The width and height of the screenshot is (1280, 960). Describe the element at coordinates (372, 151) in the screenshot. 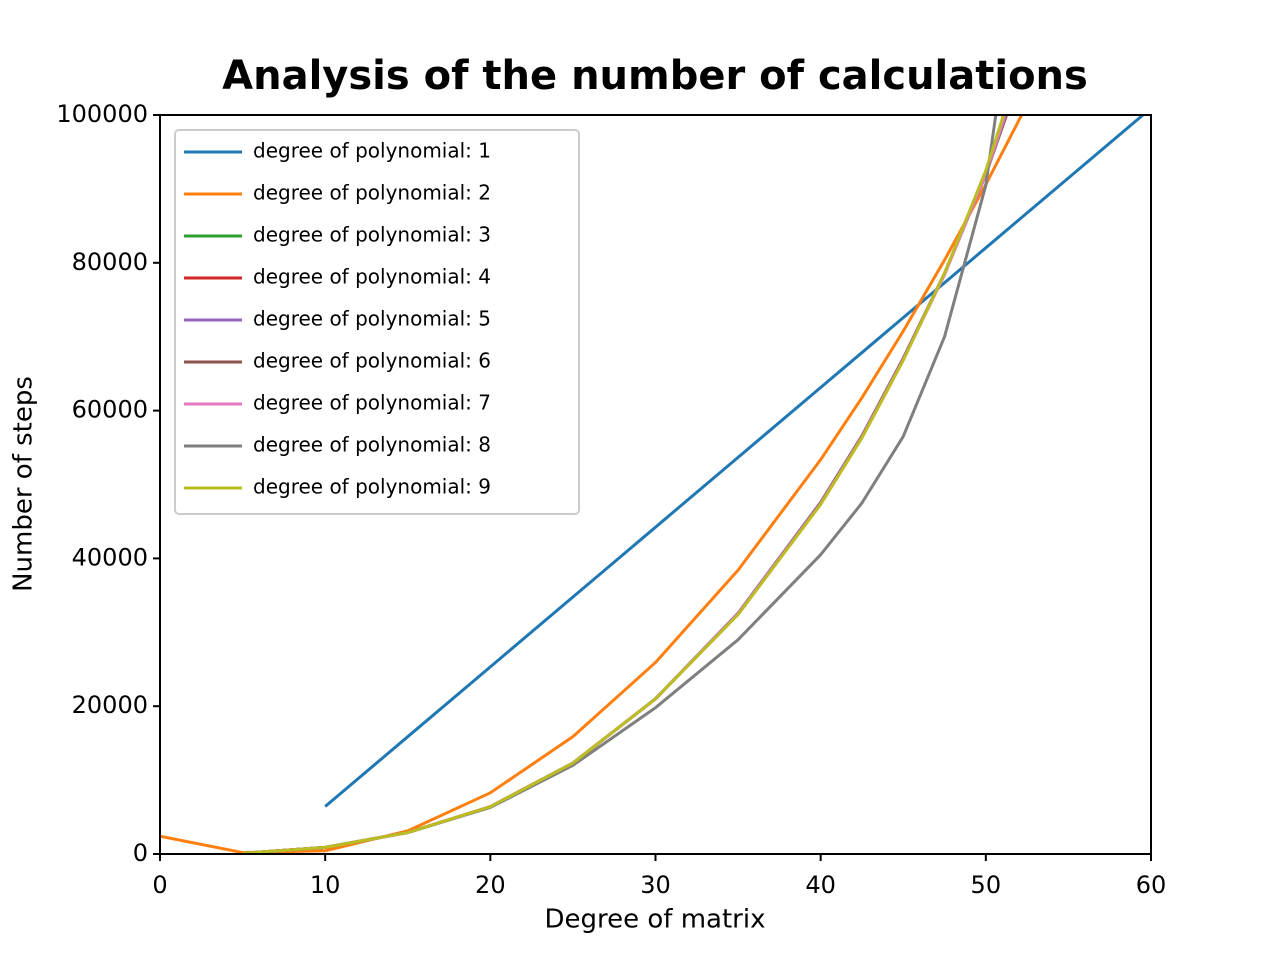

I see `legend-label: degree of polynomial: 1` at that location.